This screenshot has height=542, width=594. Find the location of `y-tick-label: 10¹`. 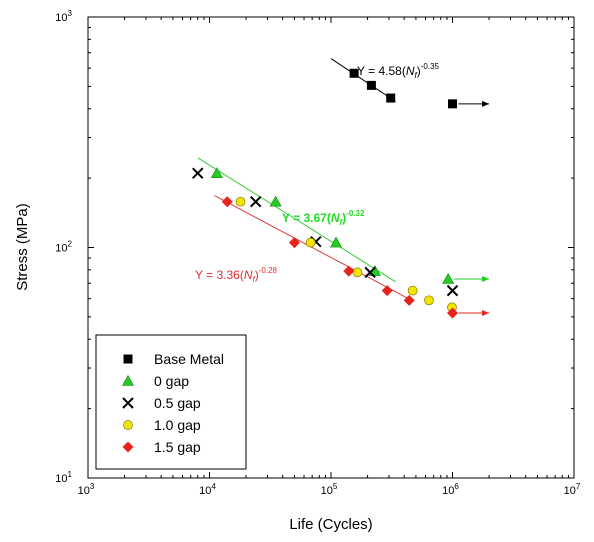

y-tick-label: 10¹ is located at coordinates (63, 477).